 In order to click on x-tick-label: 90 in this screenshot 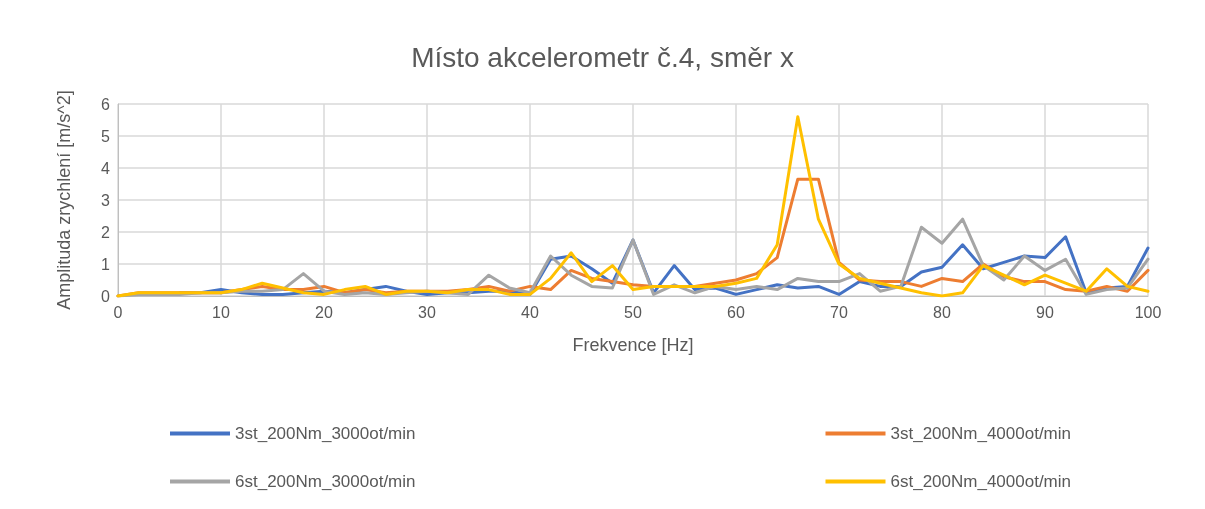, I will do `click(1045, 312)`.